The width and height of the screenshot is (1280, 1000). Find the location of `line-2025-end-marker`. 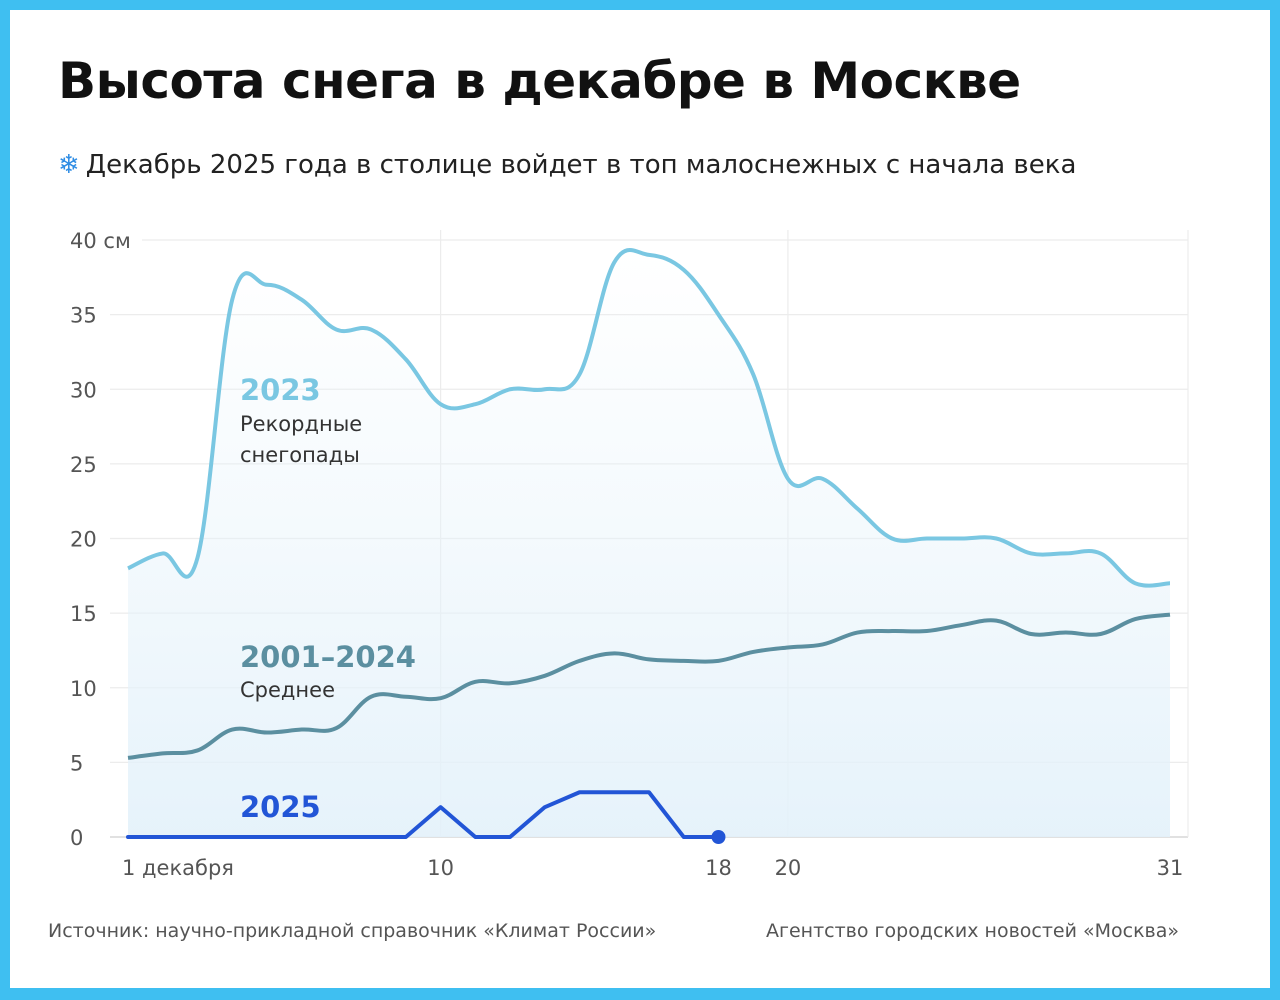

line-2025-end-marker is located at coordinates (718, 837).